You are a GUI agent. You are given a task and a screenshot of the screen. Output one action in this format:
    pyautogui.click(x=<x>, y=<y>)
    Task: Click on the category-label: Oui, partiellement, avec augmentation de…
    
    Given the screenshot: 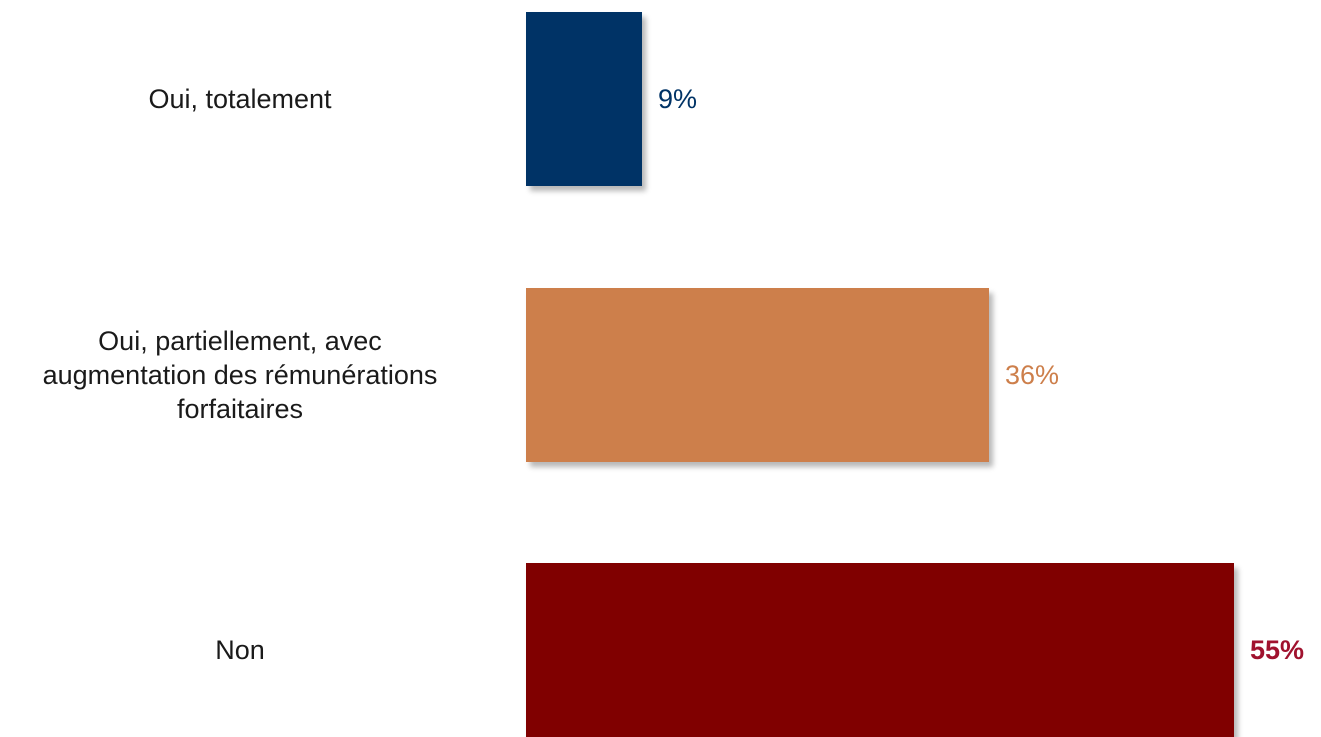 What is the action you would take?
    pyautogui.click(x=240, y=375)
    